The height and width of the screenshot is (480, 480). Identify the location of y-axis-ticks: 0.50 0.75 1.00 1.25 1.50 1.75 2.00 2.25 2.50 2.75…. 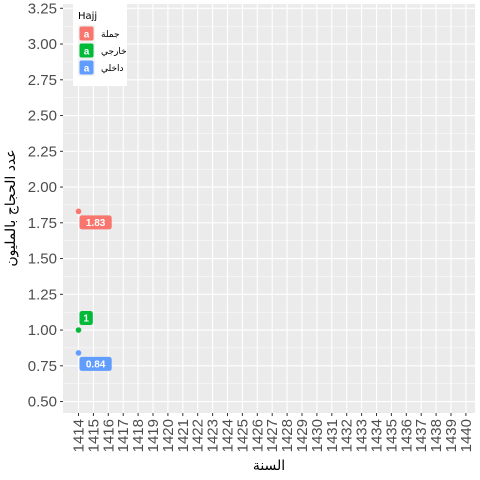
(45, 205).